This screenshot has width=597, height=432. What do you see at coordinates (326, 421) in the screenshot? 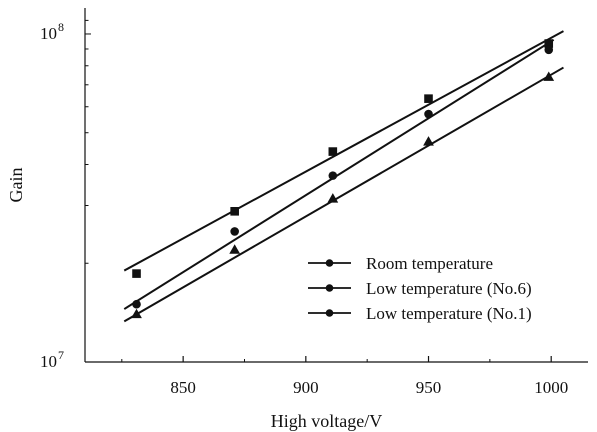
I see `x-axis-label: High voltage/V` at bounding box center [326, 421].